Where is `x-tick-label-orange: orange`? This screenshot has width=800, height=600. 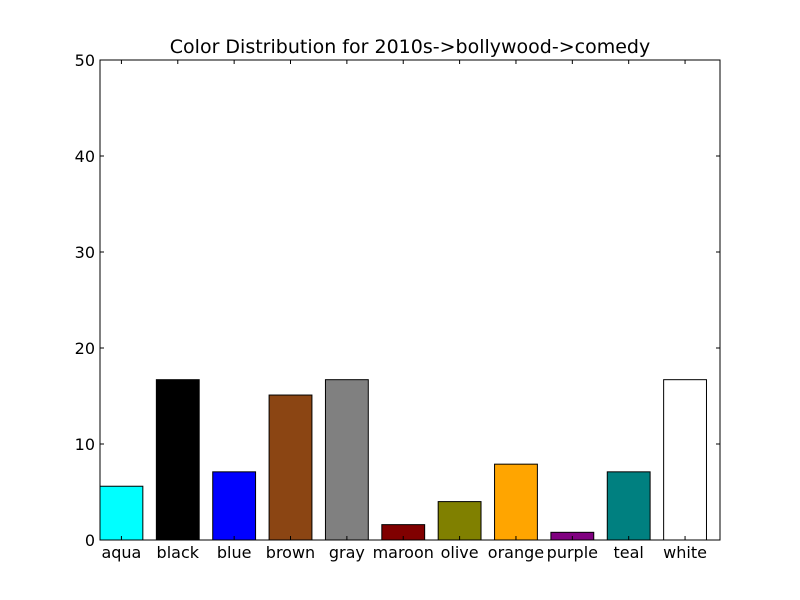
x-tick-label-orange: orange is located at coordinates (516, 552).